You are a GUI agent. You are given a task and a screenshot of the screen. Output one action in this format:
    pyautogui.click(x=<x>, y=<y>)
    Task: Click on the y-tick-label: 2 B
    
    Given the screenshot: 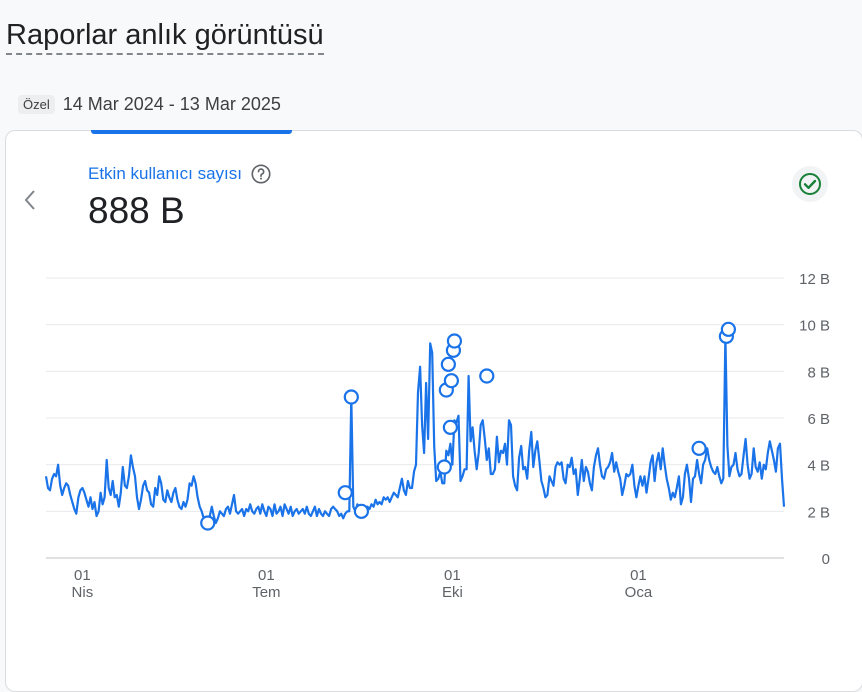 What is the action you would take?
    pyautogui.click(x=818, y=512)
    